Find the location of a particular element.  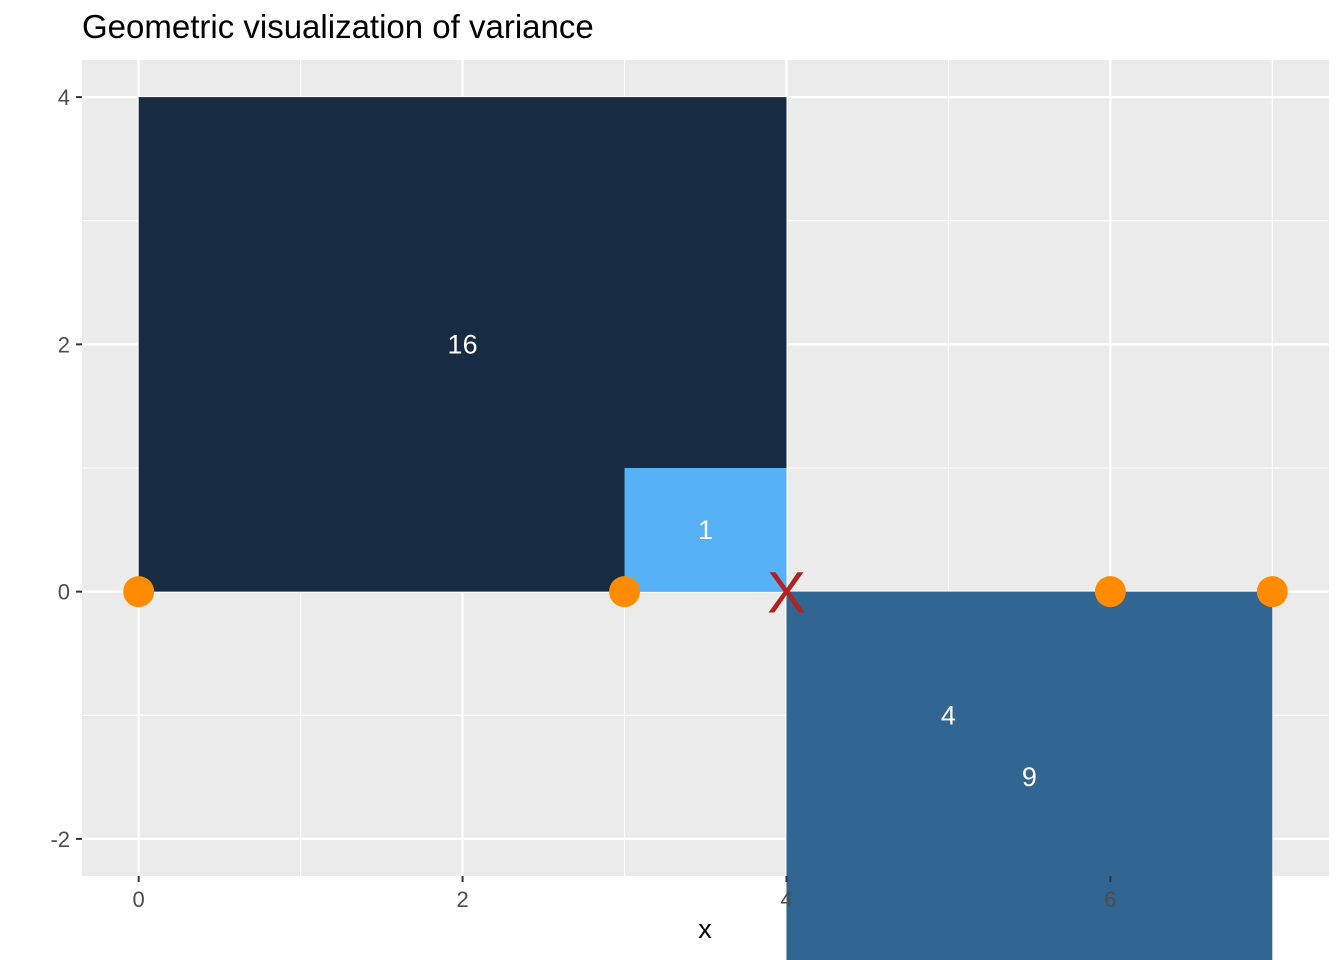

points-layer is located at coordinates (705, 592).